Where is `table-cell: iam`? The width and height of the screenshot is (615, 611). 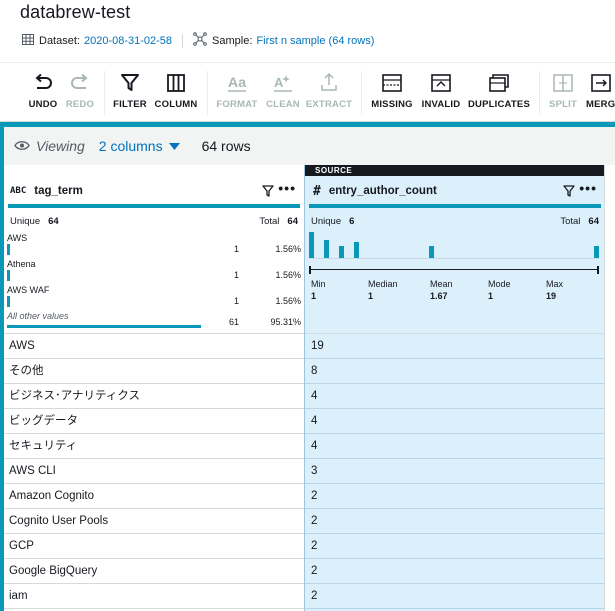 table-cell: iam is located at coordinates (154, 596).